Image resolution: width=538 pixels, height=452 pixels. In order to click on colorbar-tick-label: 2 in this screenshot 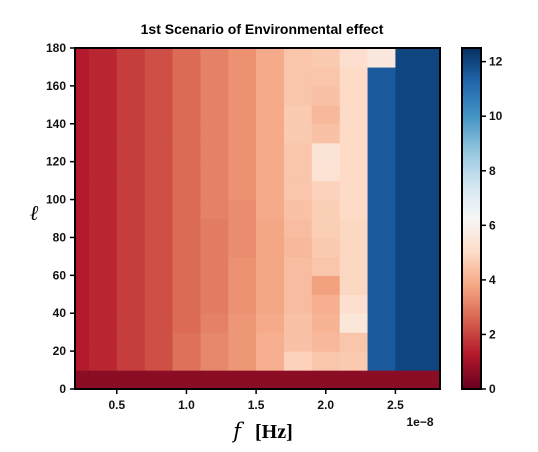, I will do `click(492, 334)`.